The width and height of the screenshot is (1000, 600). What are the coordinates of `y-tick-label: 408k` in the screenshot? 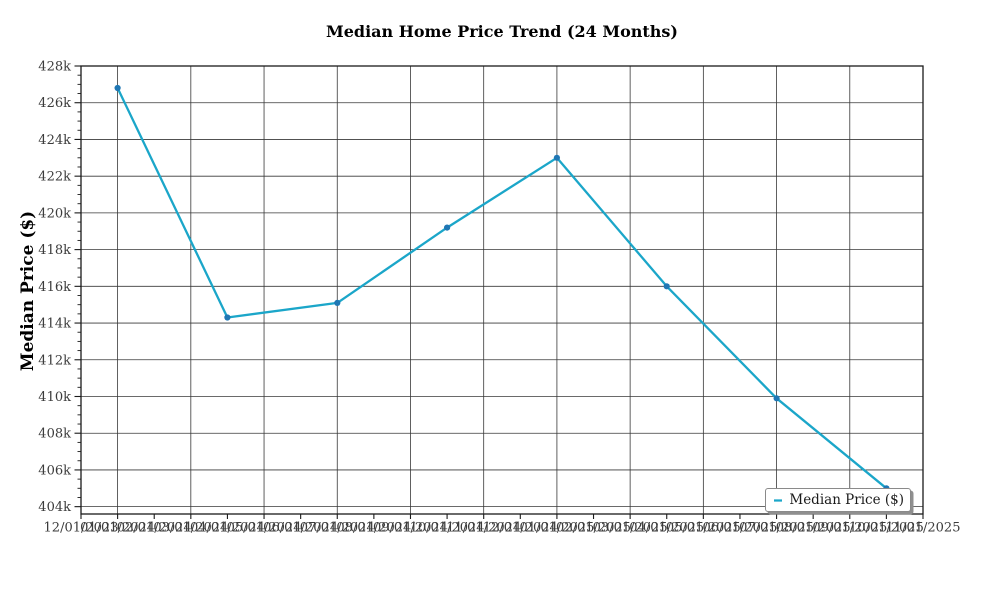 It's located at (54, 434).